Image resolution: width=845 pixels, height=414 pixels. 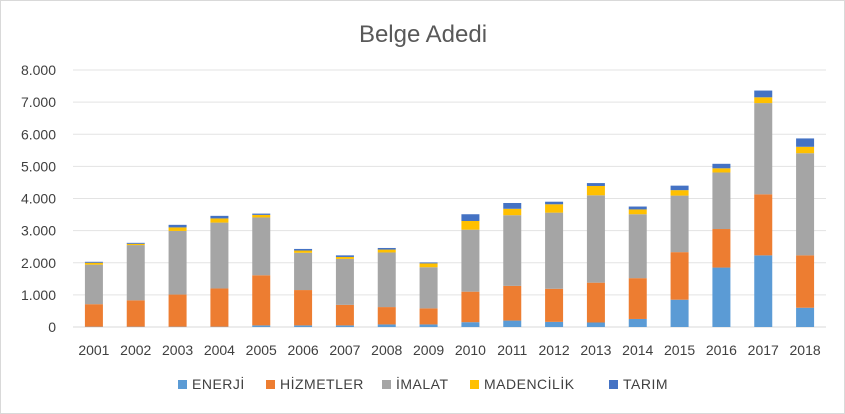 What do you see at coordinates (93, 350) in the screenshot?
I see `x-tick-label: 2001` at bounding box center [93, 350].